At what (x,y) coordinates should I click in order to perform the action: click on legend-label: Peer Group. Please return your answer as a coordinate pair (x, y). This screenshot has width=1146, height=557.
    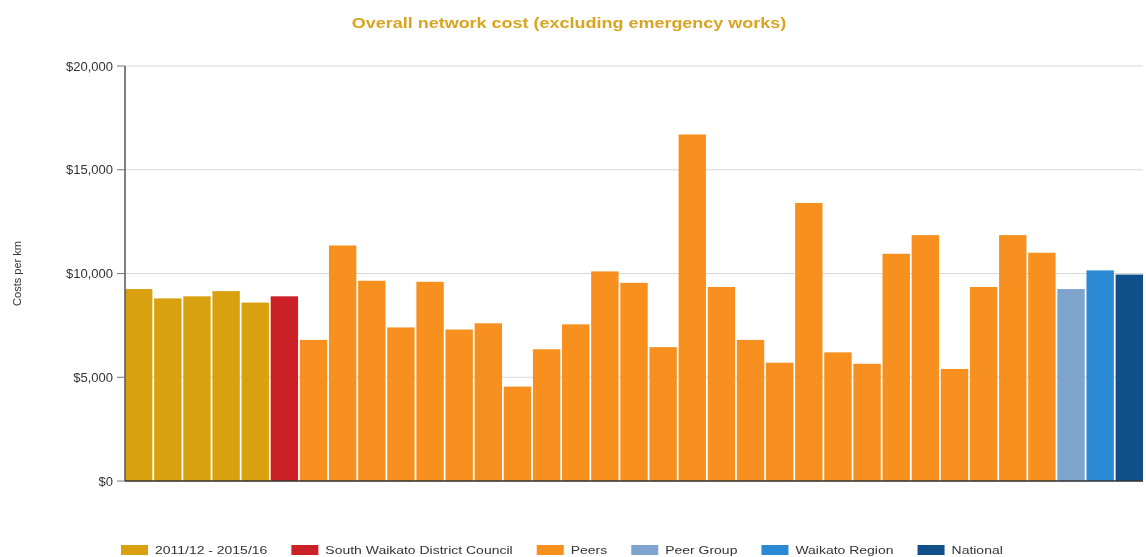
    Looking at the image, I should click on (701, 550).